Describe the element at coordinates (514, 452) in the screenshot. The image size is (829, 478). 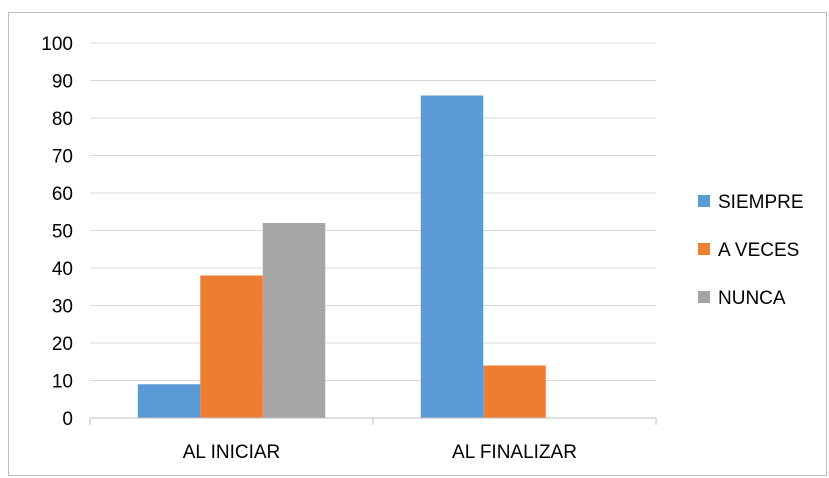
I see `x-category-label: AL FINALIZAR` at that location.